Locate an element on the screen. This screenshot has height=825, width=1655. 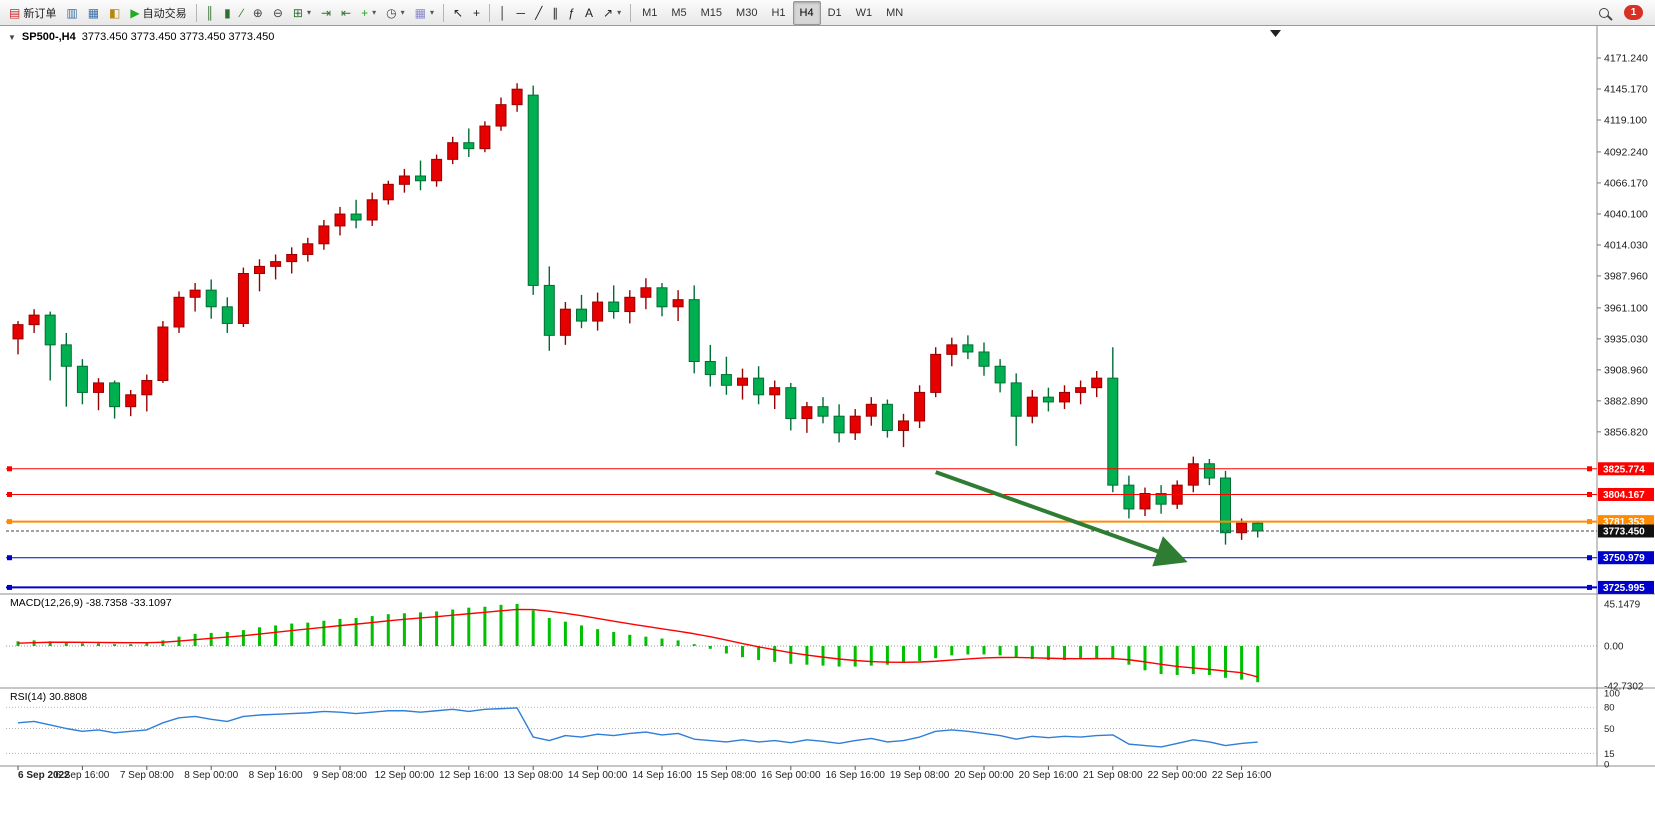
trend-arrow-object is located at coordinates (1061, 518).